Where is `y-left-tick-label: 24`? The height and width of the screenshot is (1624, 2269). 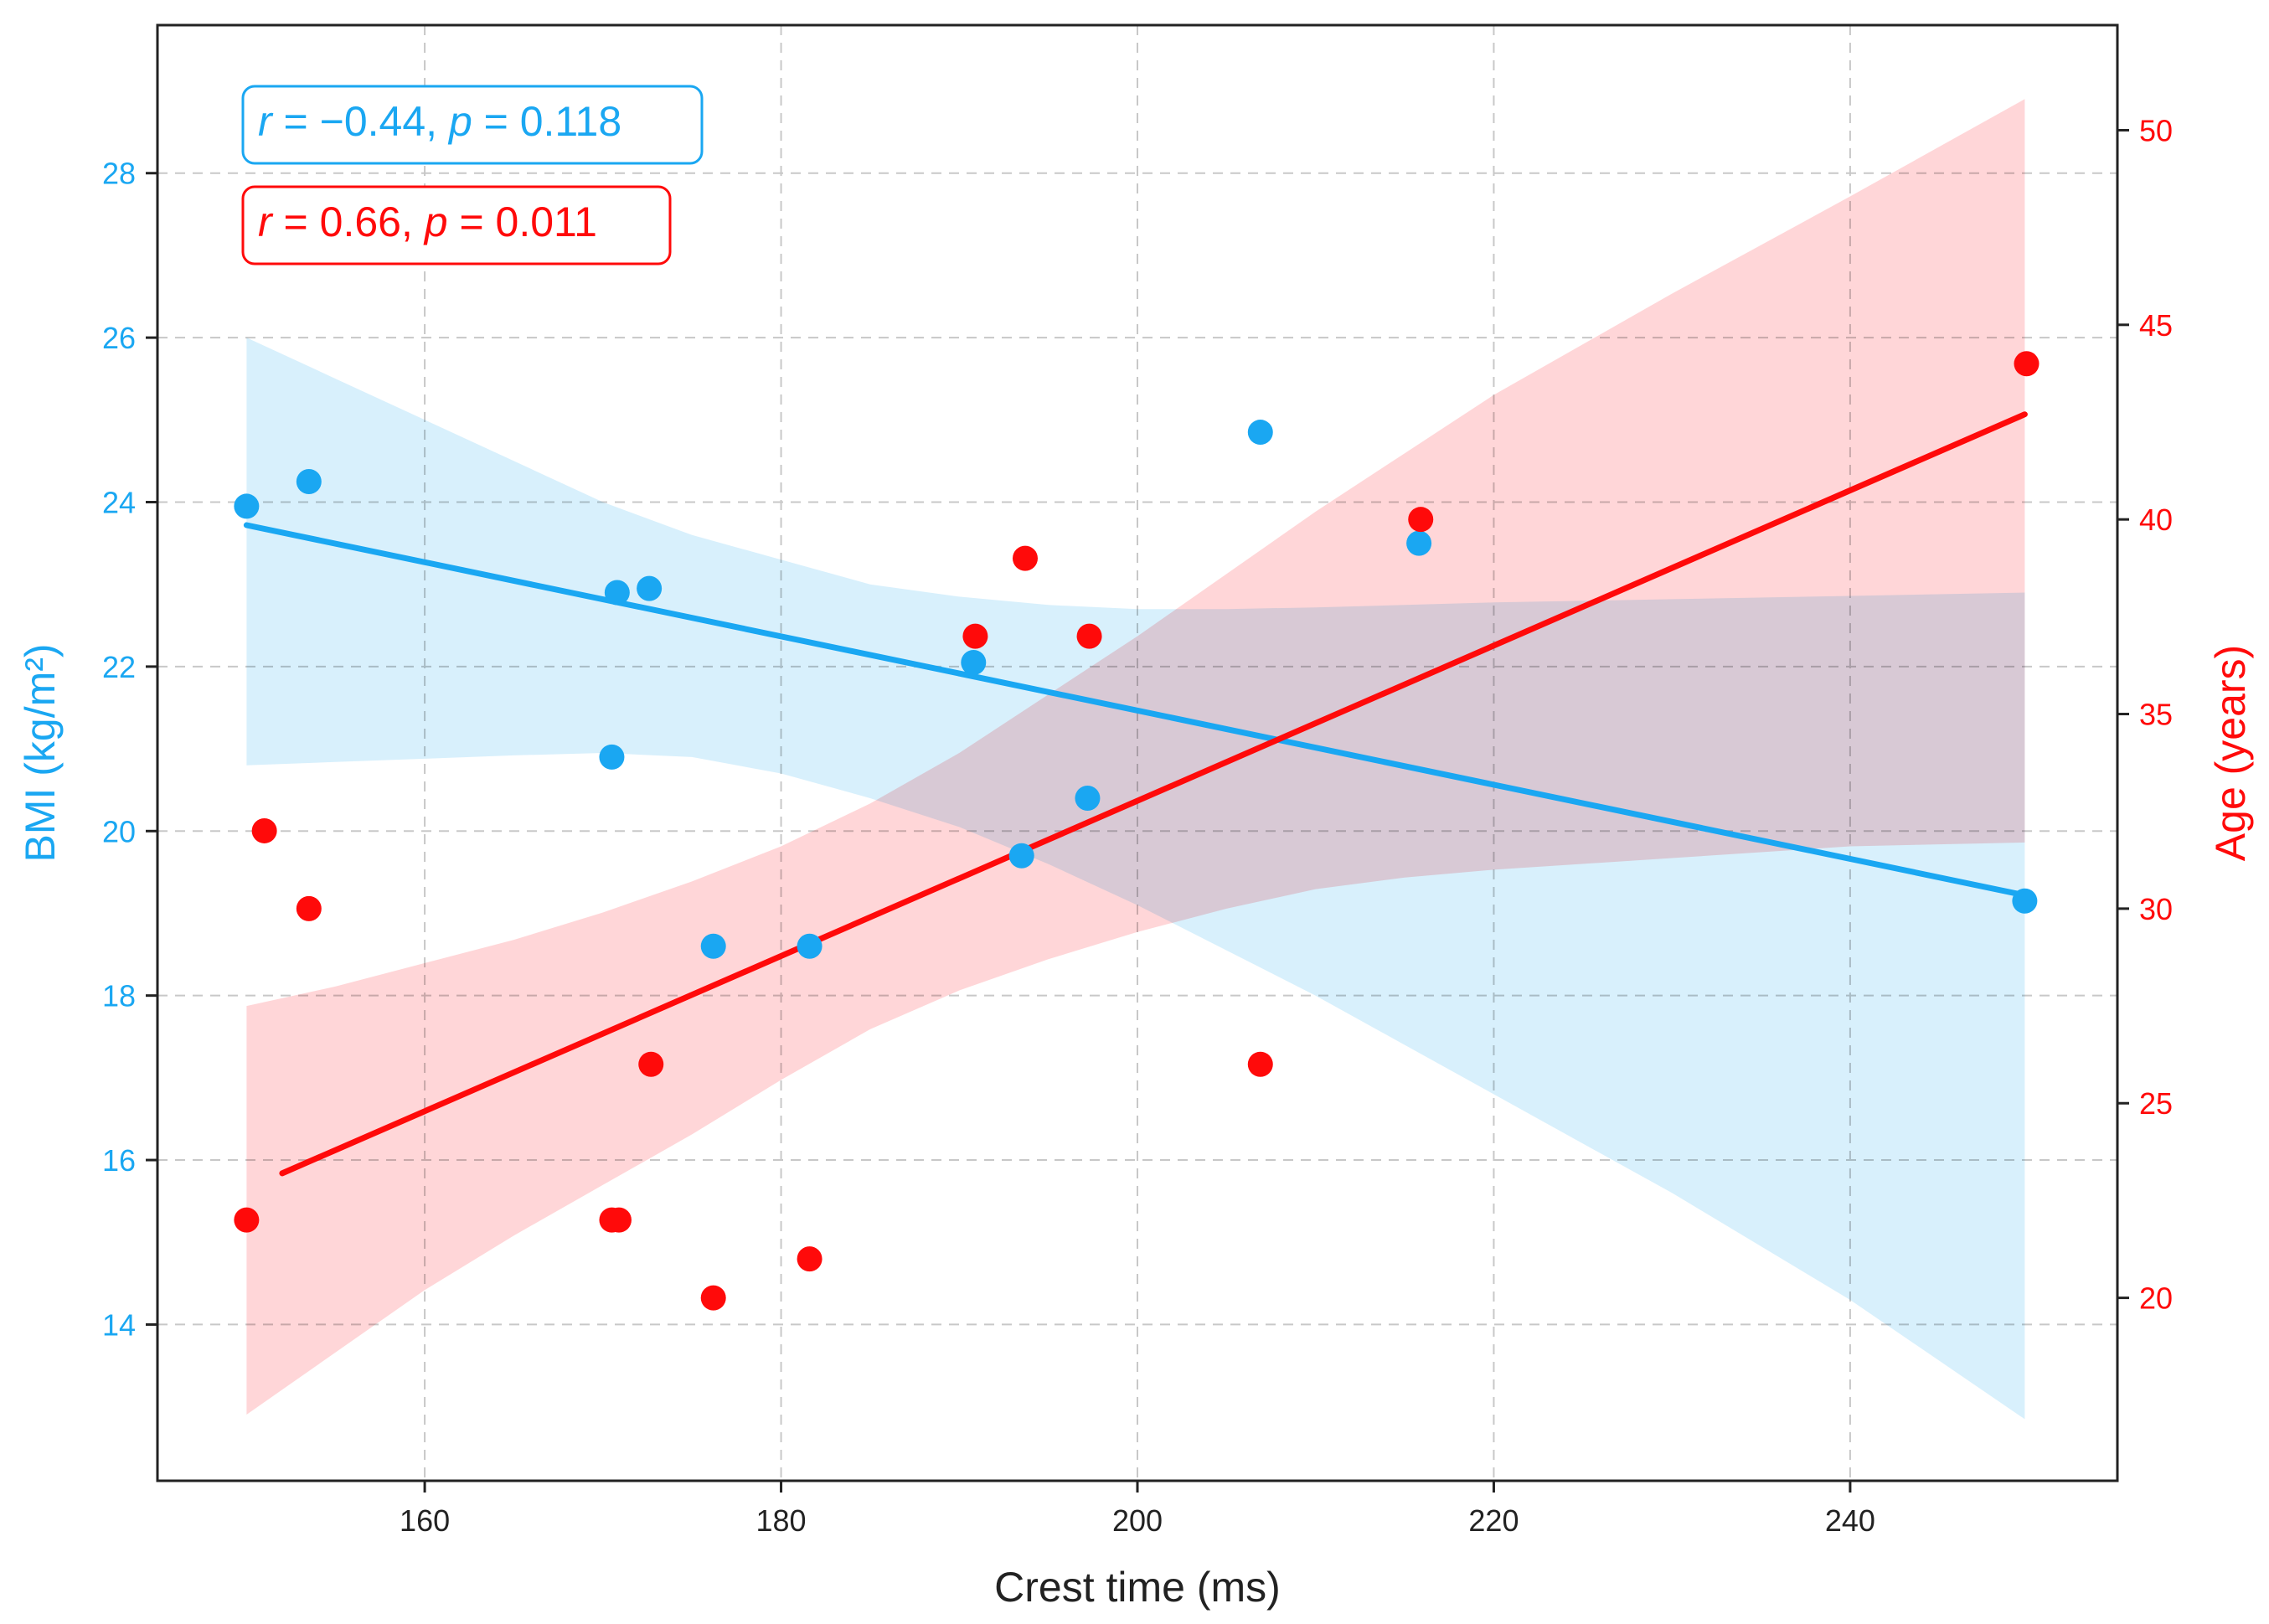 y-left-tick-label: 24 is located at coordinates (119, 503).